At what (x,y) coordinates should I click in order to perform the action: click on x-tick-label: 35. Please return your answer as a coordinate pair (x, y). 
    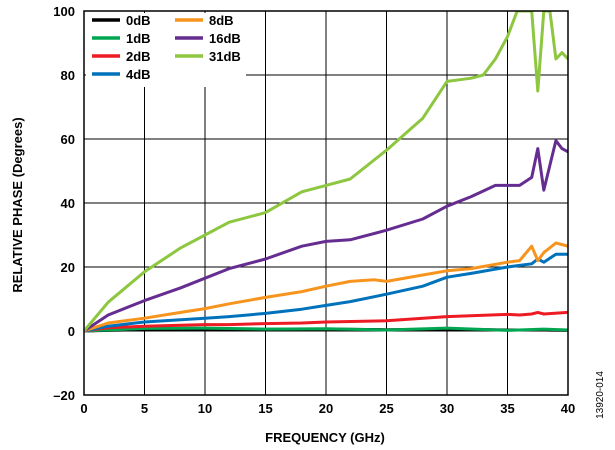
    Looking at the image, I should click on (507, 408).